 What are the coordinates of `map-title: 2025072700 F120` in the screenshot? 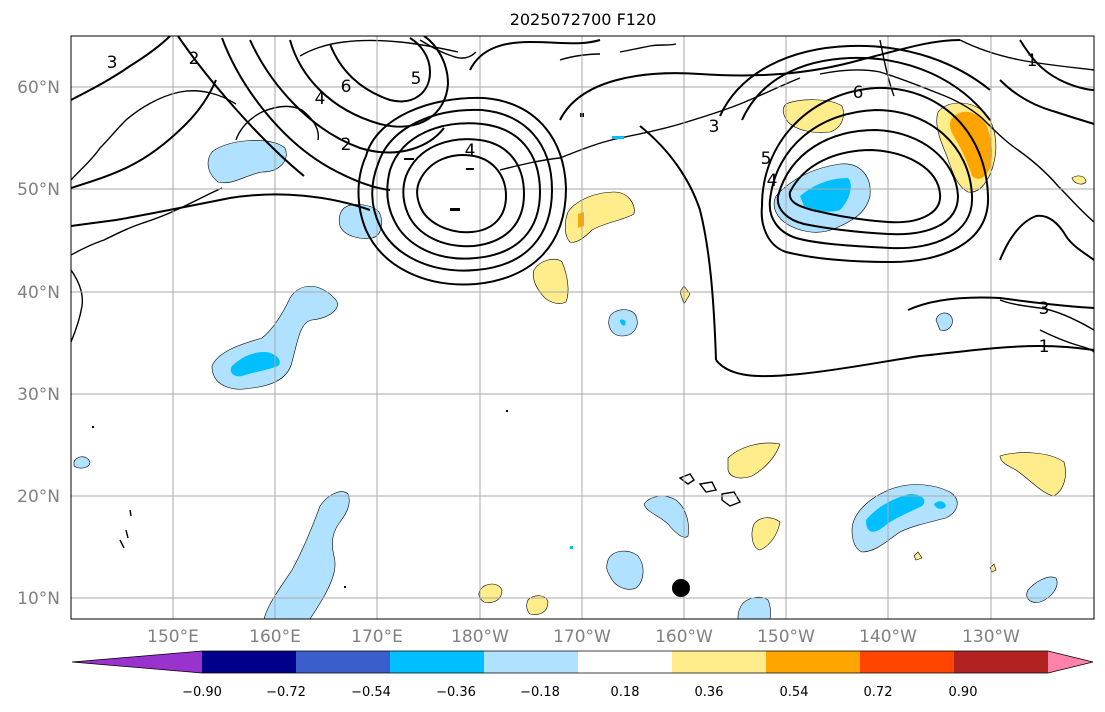 It's located at (583, 19).